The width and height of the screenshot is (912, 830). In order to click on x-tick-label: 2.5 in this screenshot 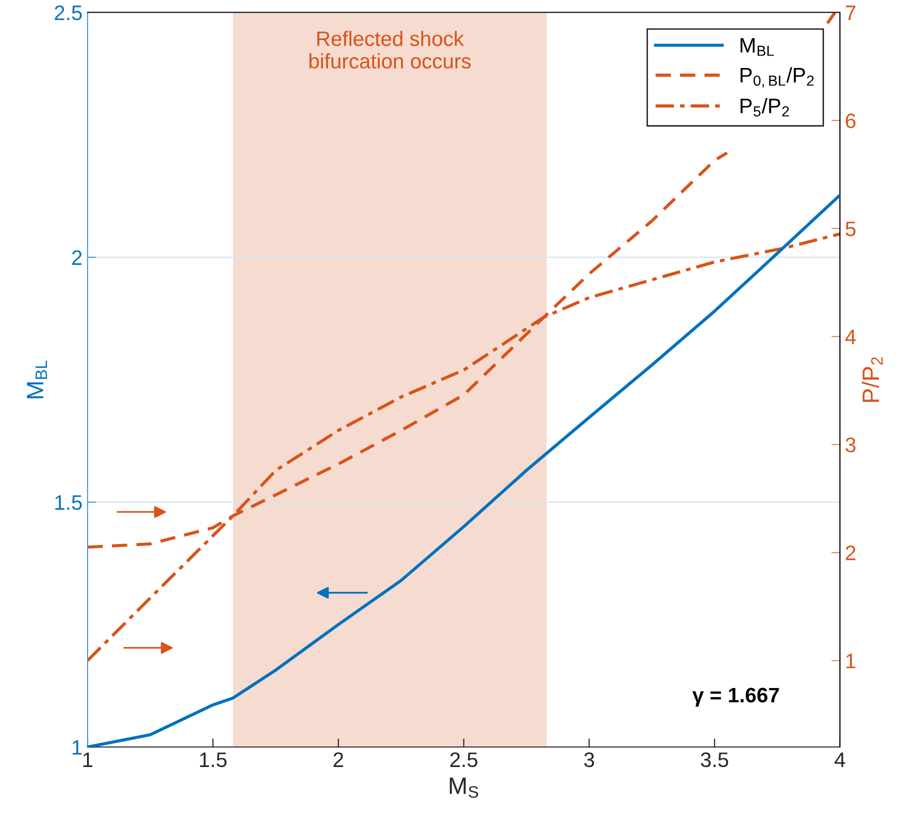, I will do `click(464, 760)`.